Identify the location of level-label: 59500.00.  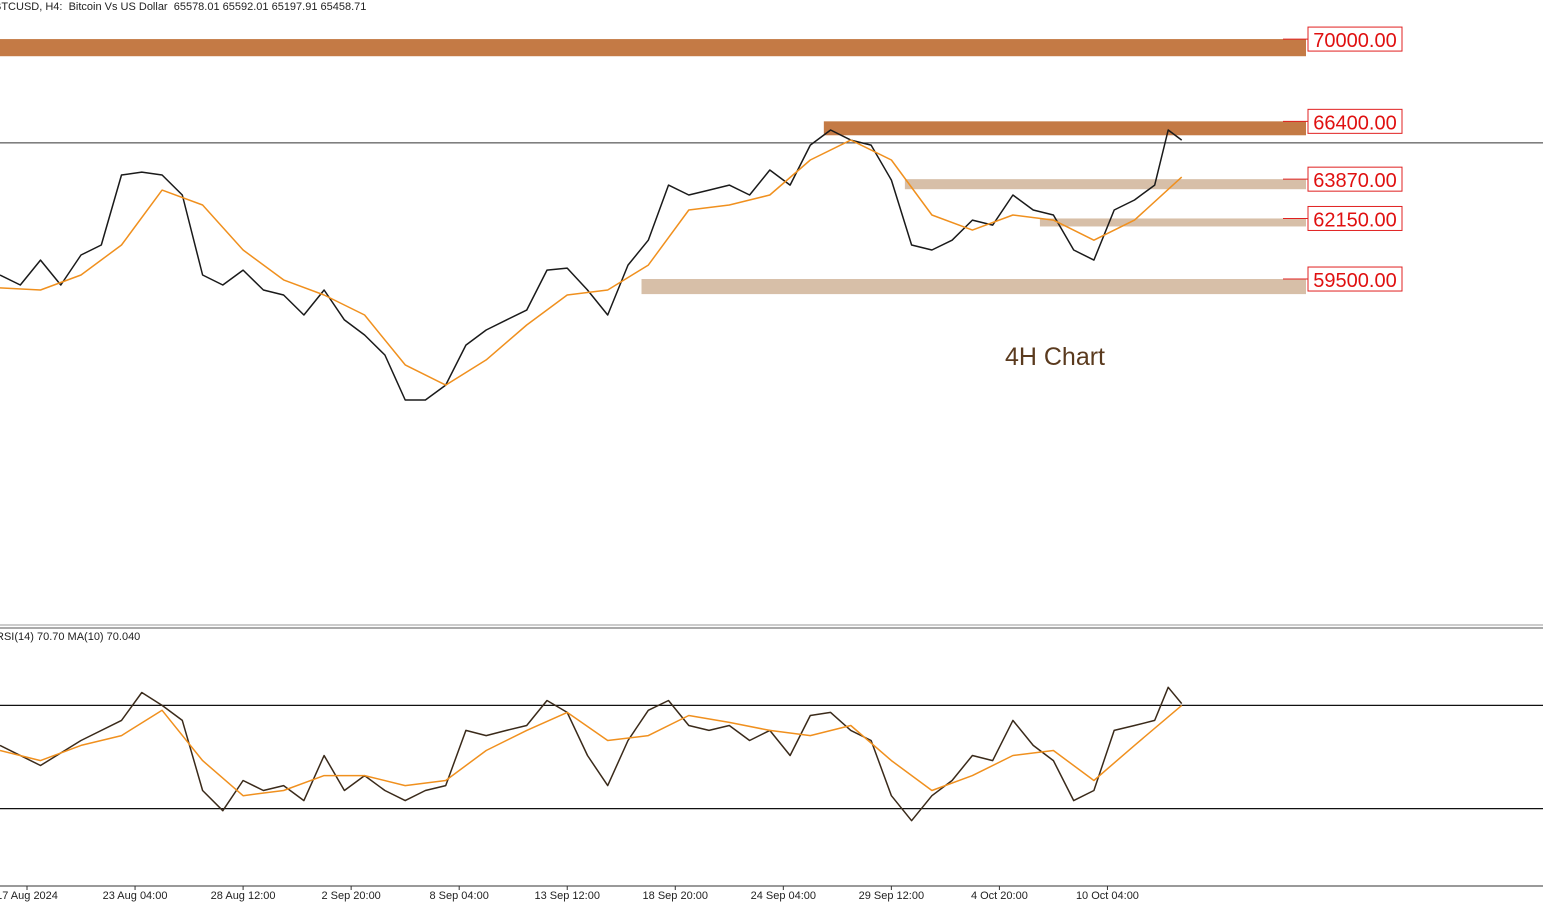
(1354, 281).